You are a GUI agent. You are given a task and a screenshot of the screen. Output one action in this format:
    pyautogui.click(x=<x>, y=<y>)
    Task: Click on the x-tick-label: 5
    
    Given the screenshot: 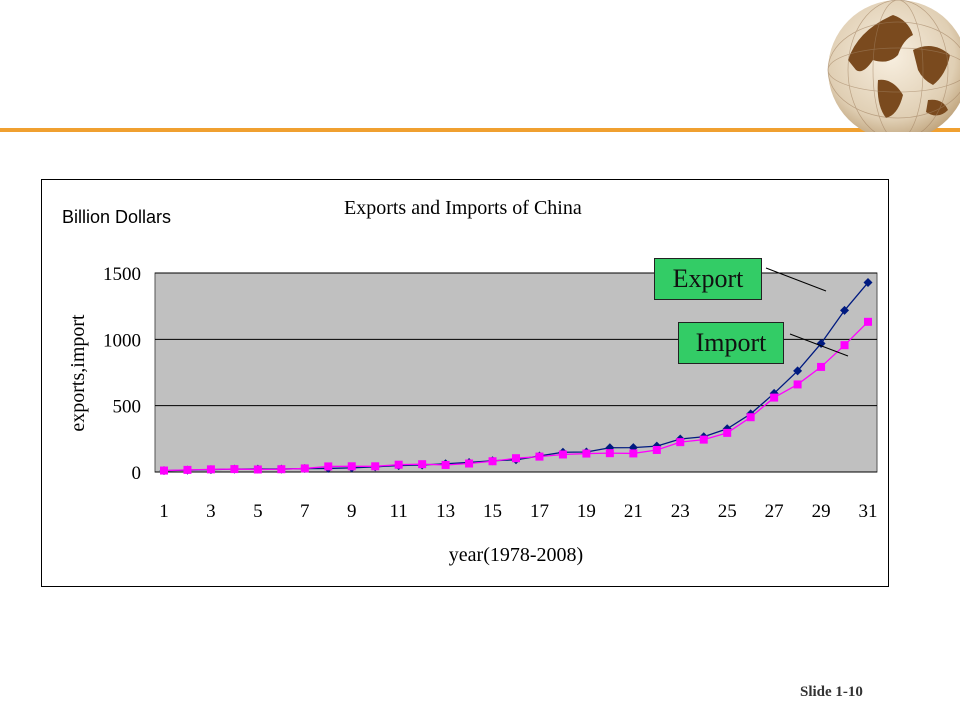 What is the action you would take?
    pyautogui.click(x=258, y=511)
    